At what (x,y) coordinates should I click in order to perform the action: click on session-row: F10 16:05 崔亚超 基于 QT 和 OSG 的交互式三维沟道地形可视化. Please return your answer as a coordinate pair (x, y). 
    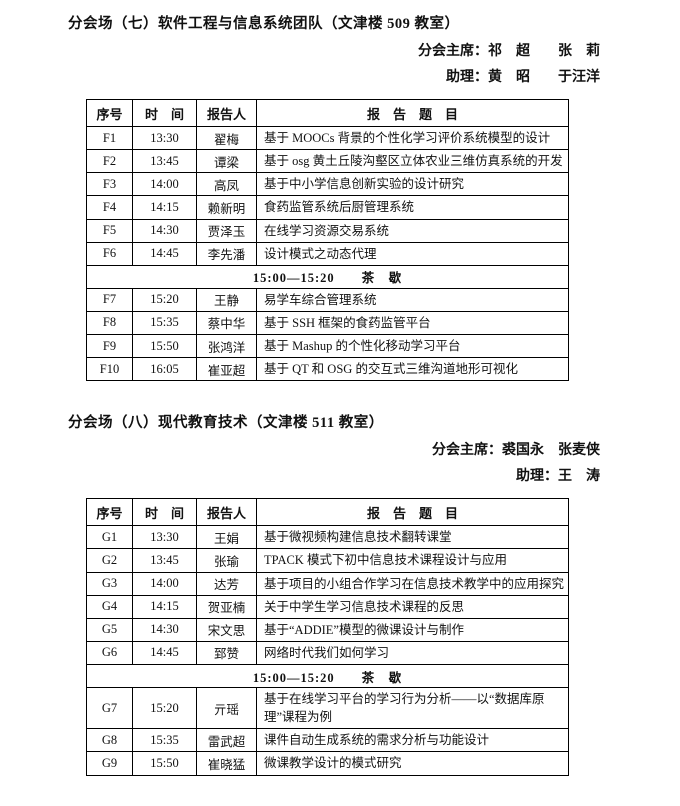
    Looking at the image, I should click on (327, 369).